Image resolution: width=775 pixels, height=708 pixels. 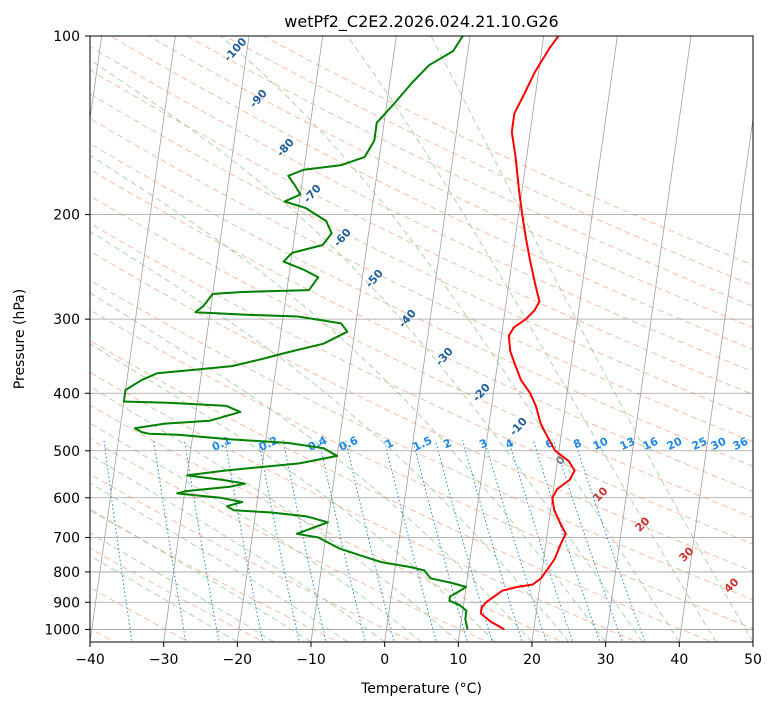 I want to click on y-tick-label: 700, so click(x=66, y=539).